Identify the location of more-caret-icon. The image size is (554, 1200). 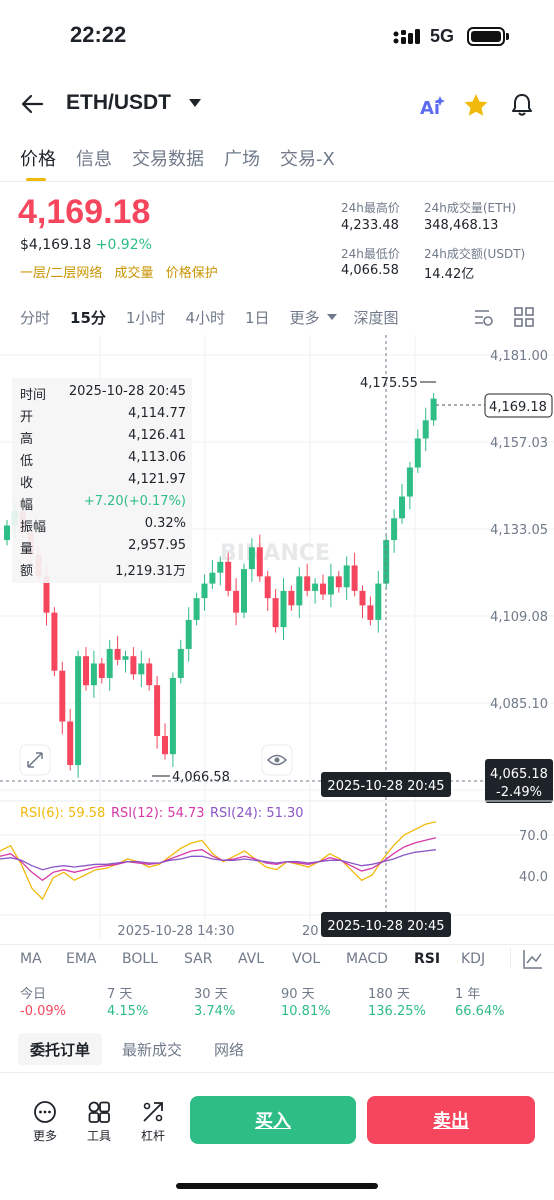
(332, 317).